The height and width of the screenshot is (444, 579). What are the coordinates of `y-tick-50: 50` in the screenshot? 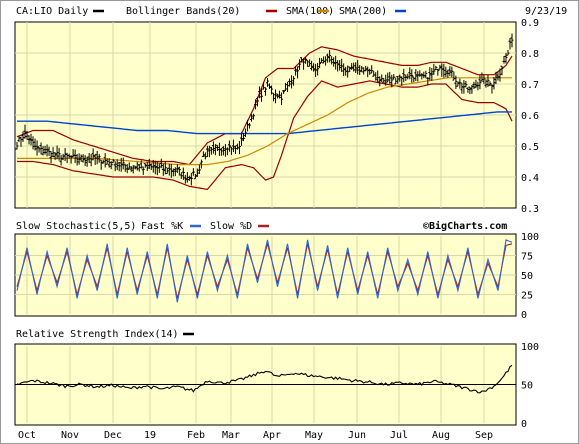 It's located at (527, 386).